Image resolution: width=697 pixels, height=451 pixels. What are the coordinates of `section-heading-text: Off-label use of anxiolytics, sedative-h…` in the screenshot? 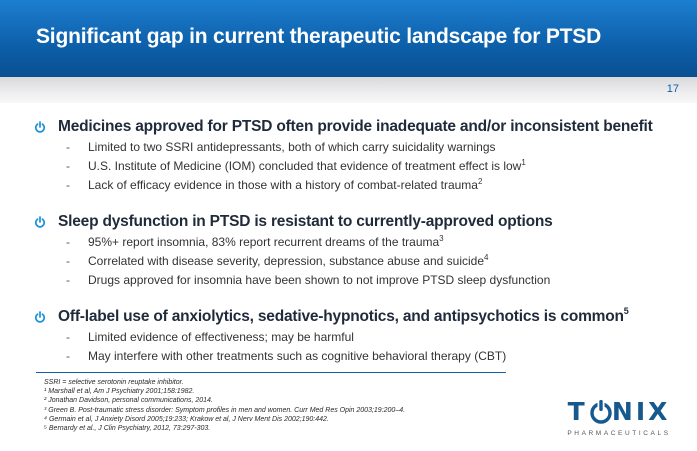 It's located at (341, 316).